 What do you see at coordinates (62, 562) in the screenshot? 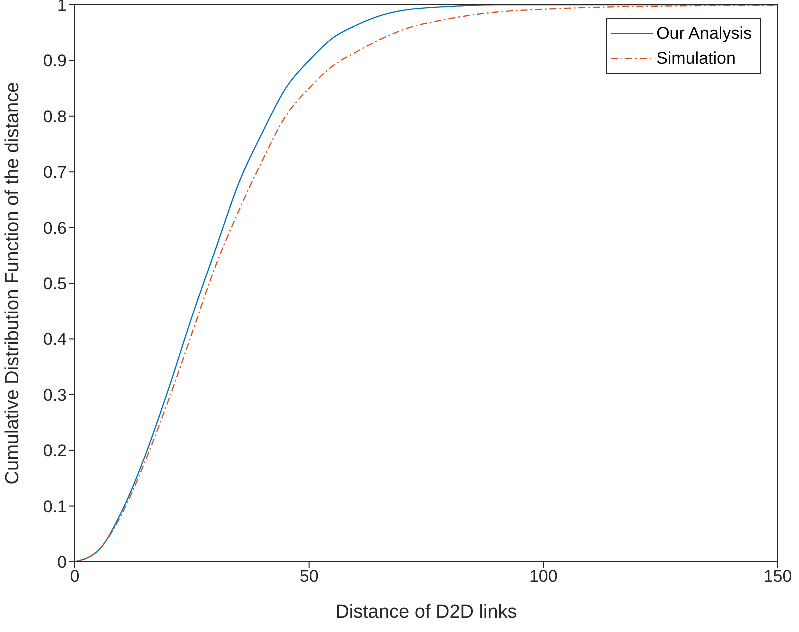
I see `y-tick-label: 0` at bounding box center [62, 562].